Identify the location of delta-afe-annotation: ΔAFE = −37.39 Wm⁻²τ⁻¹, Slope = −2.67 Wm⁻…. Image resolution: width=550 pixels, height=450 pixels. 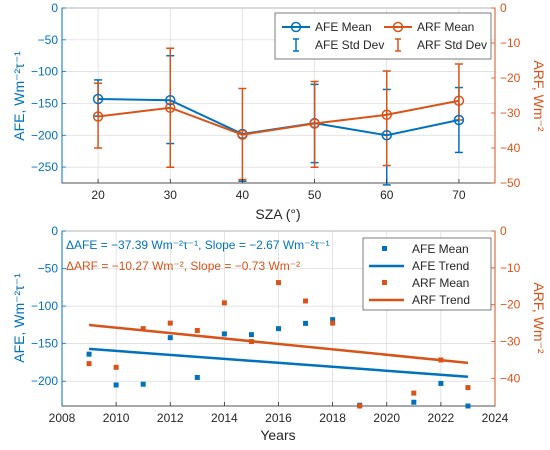
(198, 245).